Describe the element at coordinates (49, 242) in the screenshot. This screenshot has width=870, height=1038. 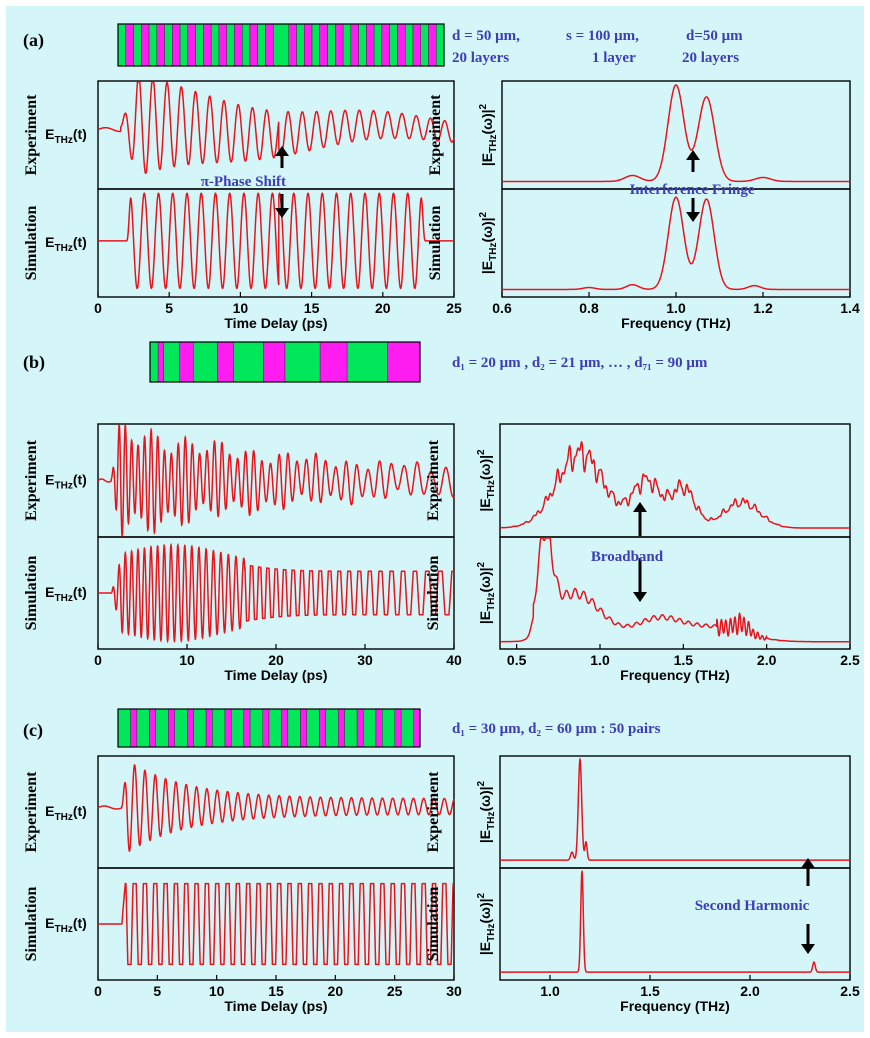
I see `y-axis-title-part: E` at that location.